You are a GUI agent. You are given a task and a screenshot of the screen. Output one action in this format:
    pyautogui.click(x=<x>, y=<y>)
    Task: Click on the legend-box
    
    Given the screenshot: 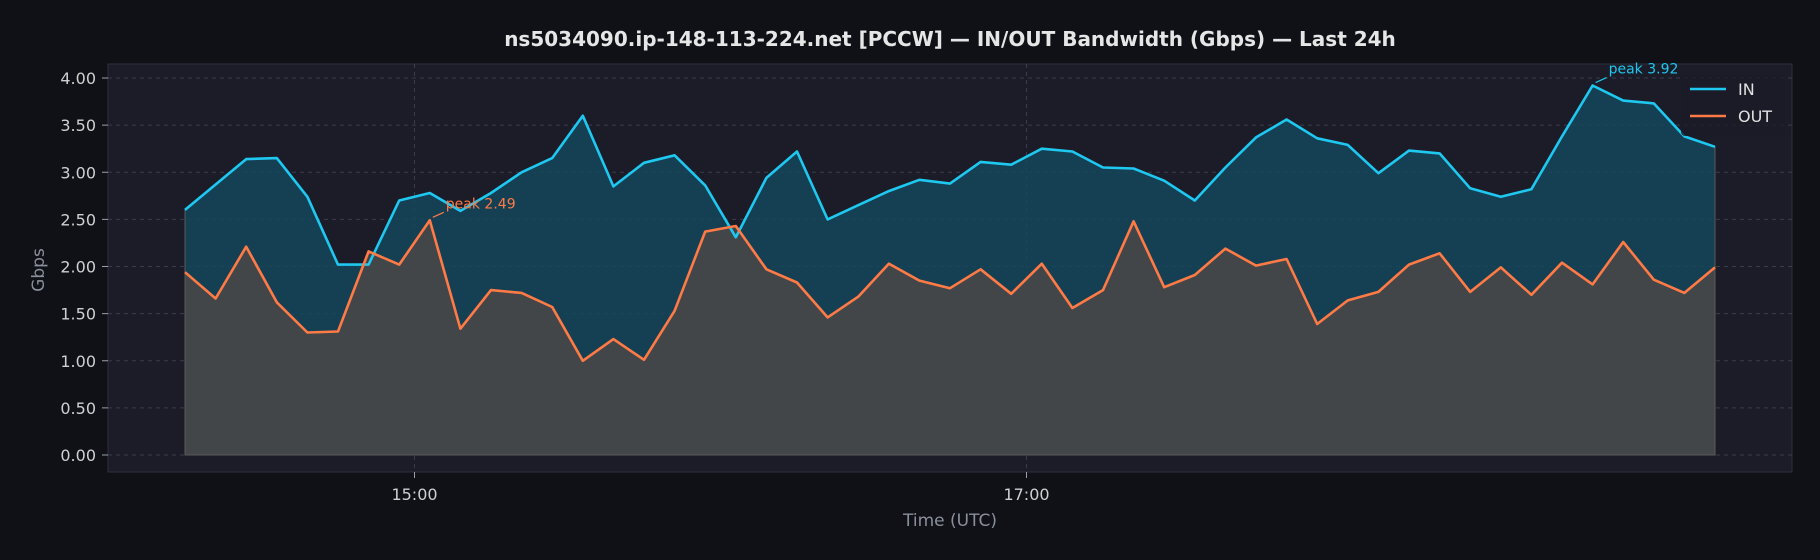 What is the action you would take?
    pyautogui.click(x=1733, y=105)
    